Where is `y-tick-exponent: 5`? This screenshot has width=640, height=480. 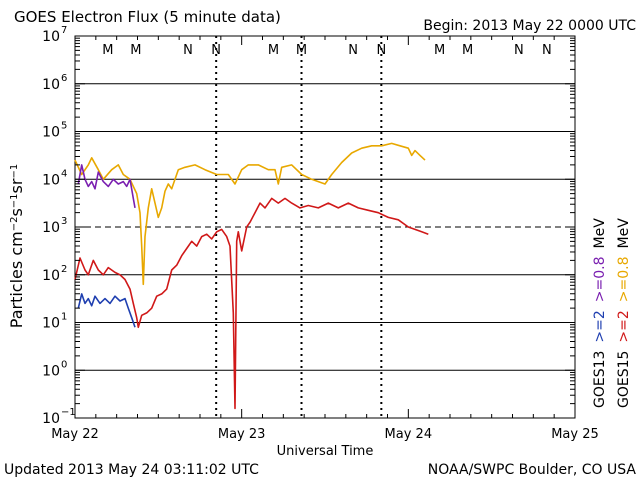
y-tick-exponent: 5 is located at coordinates (64, 126).